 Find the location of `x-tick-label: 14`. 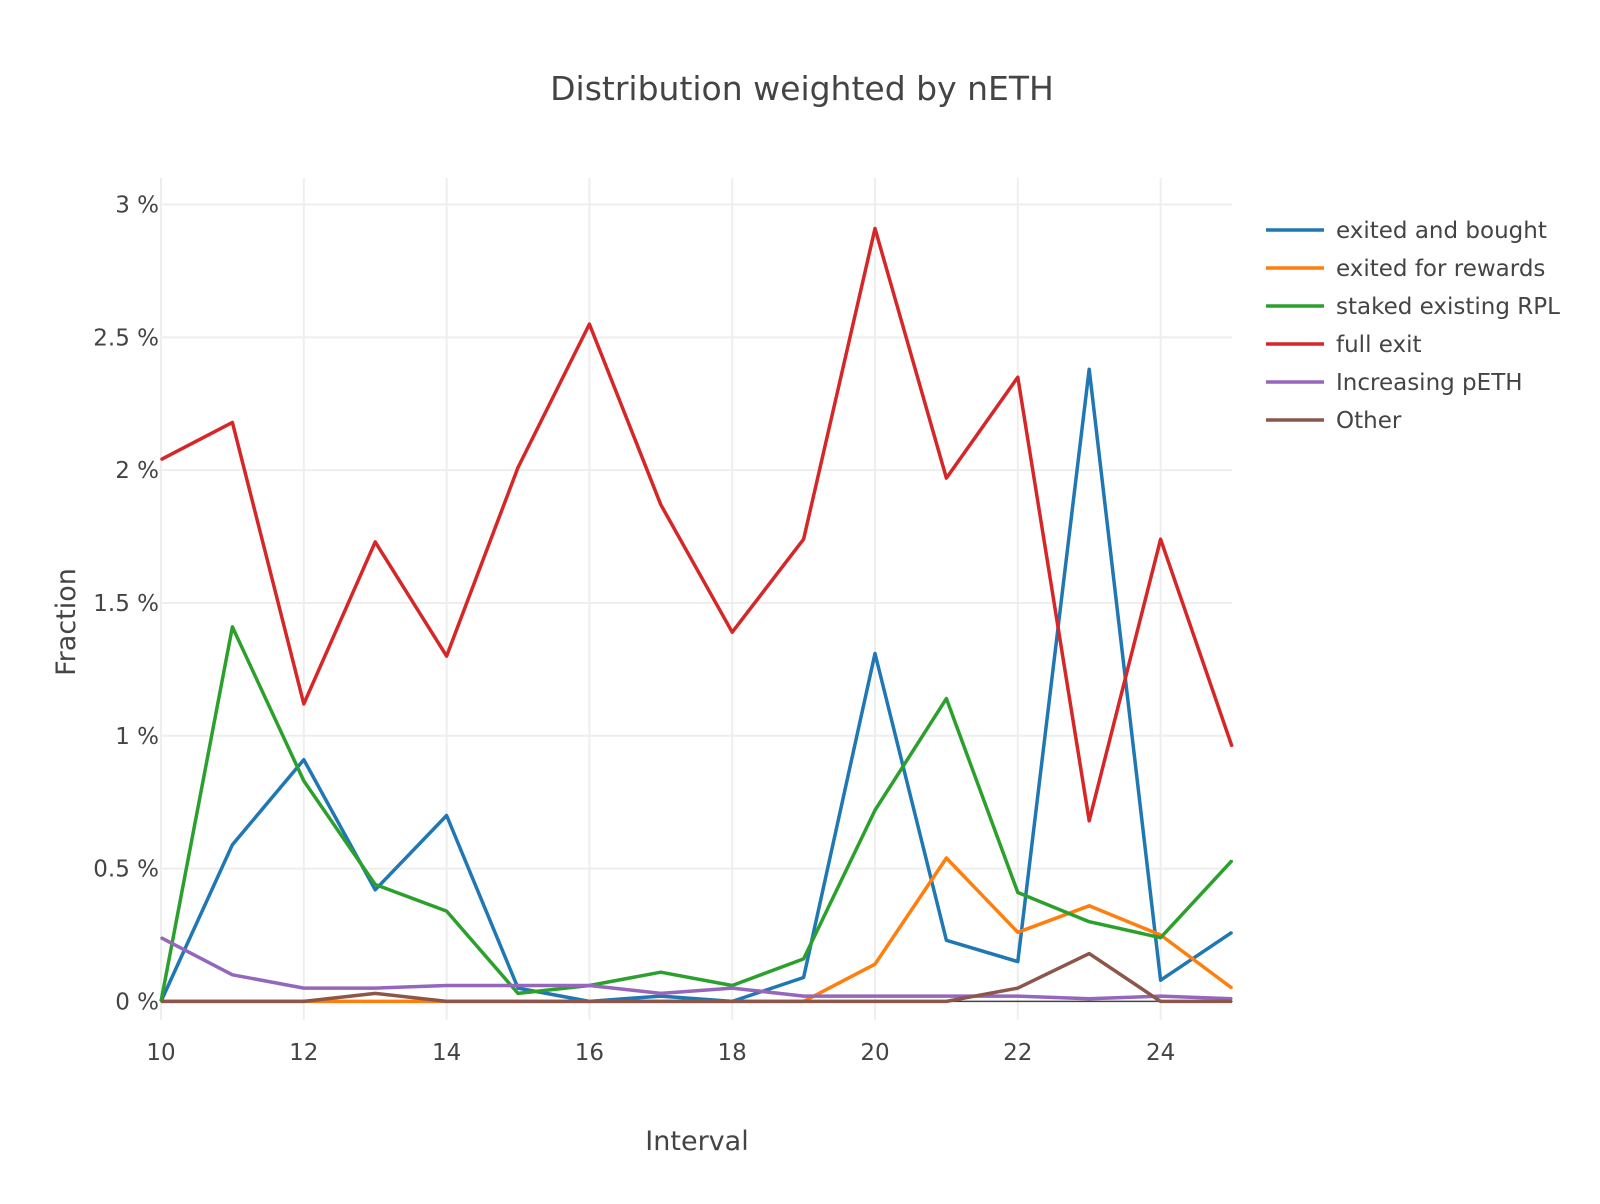

x-tick-label: 14 is located at coordinates (446, 1053).